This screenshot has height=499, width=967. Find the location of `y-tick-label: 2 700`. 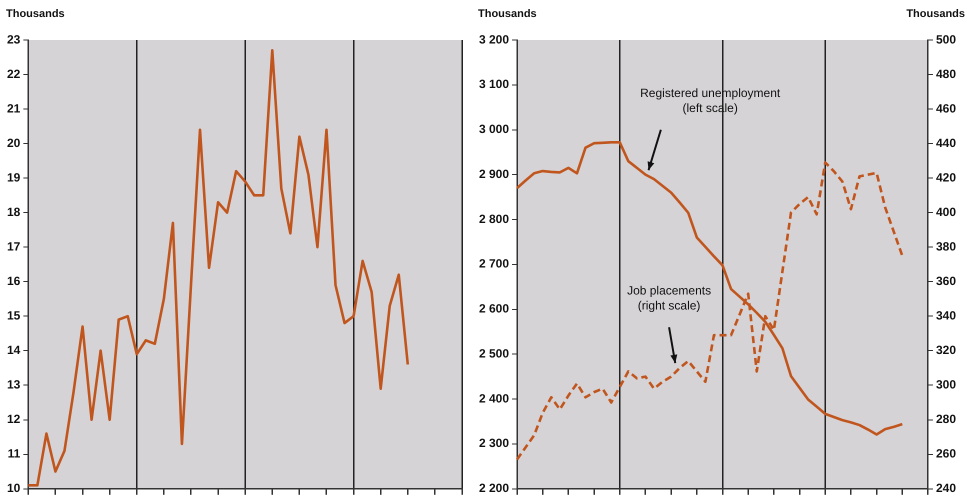

y-tick-label: 2 700 is located at coordinates (494, 263).